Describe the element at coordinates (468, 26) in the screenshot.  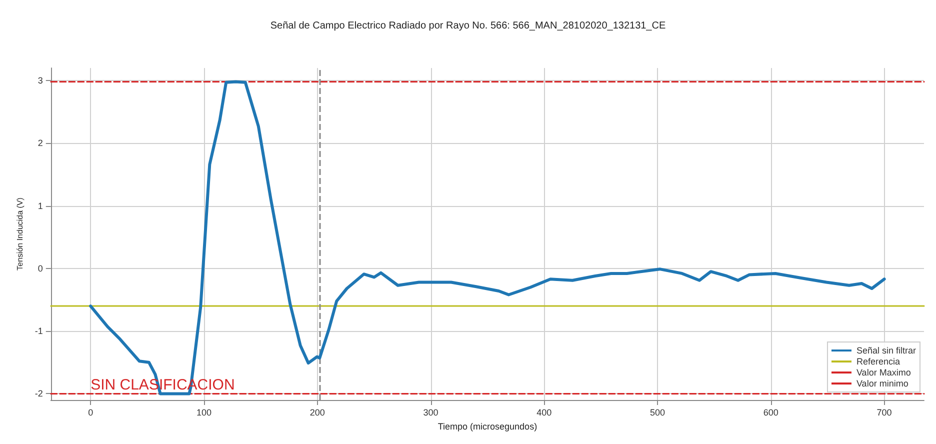
I see `chart-title: Señal de Campo Electrico Radiado por Rayo No. 566: 566_MAN_28102020_132131_CE` at that location.